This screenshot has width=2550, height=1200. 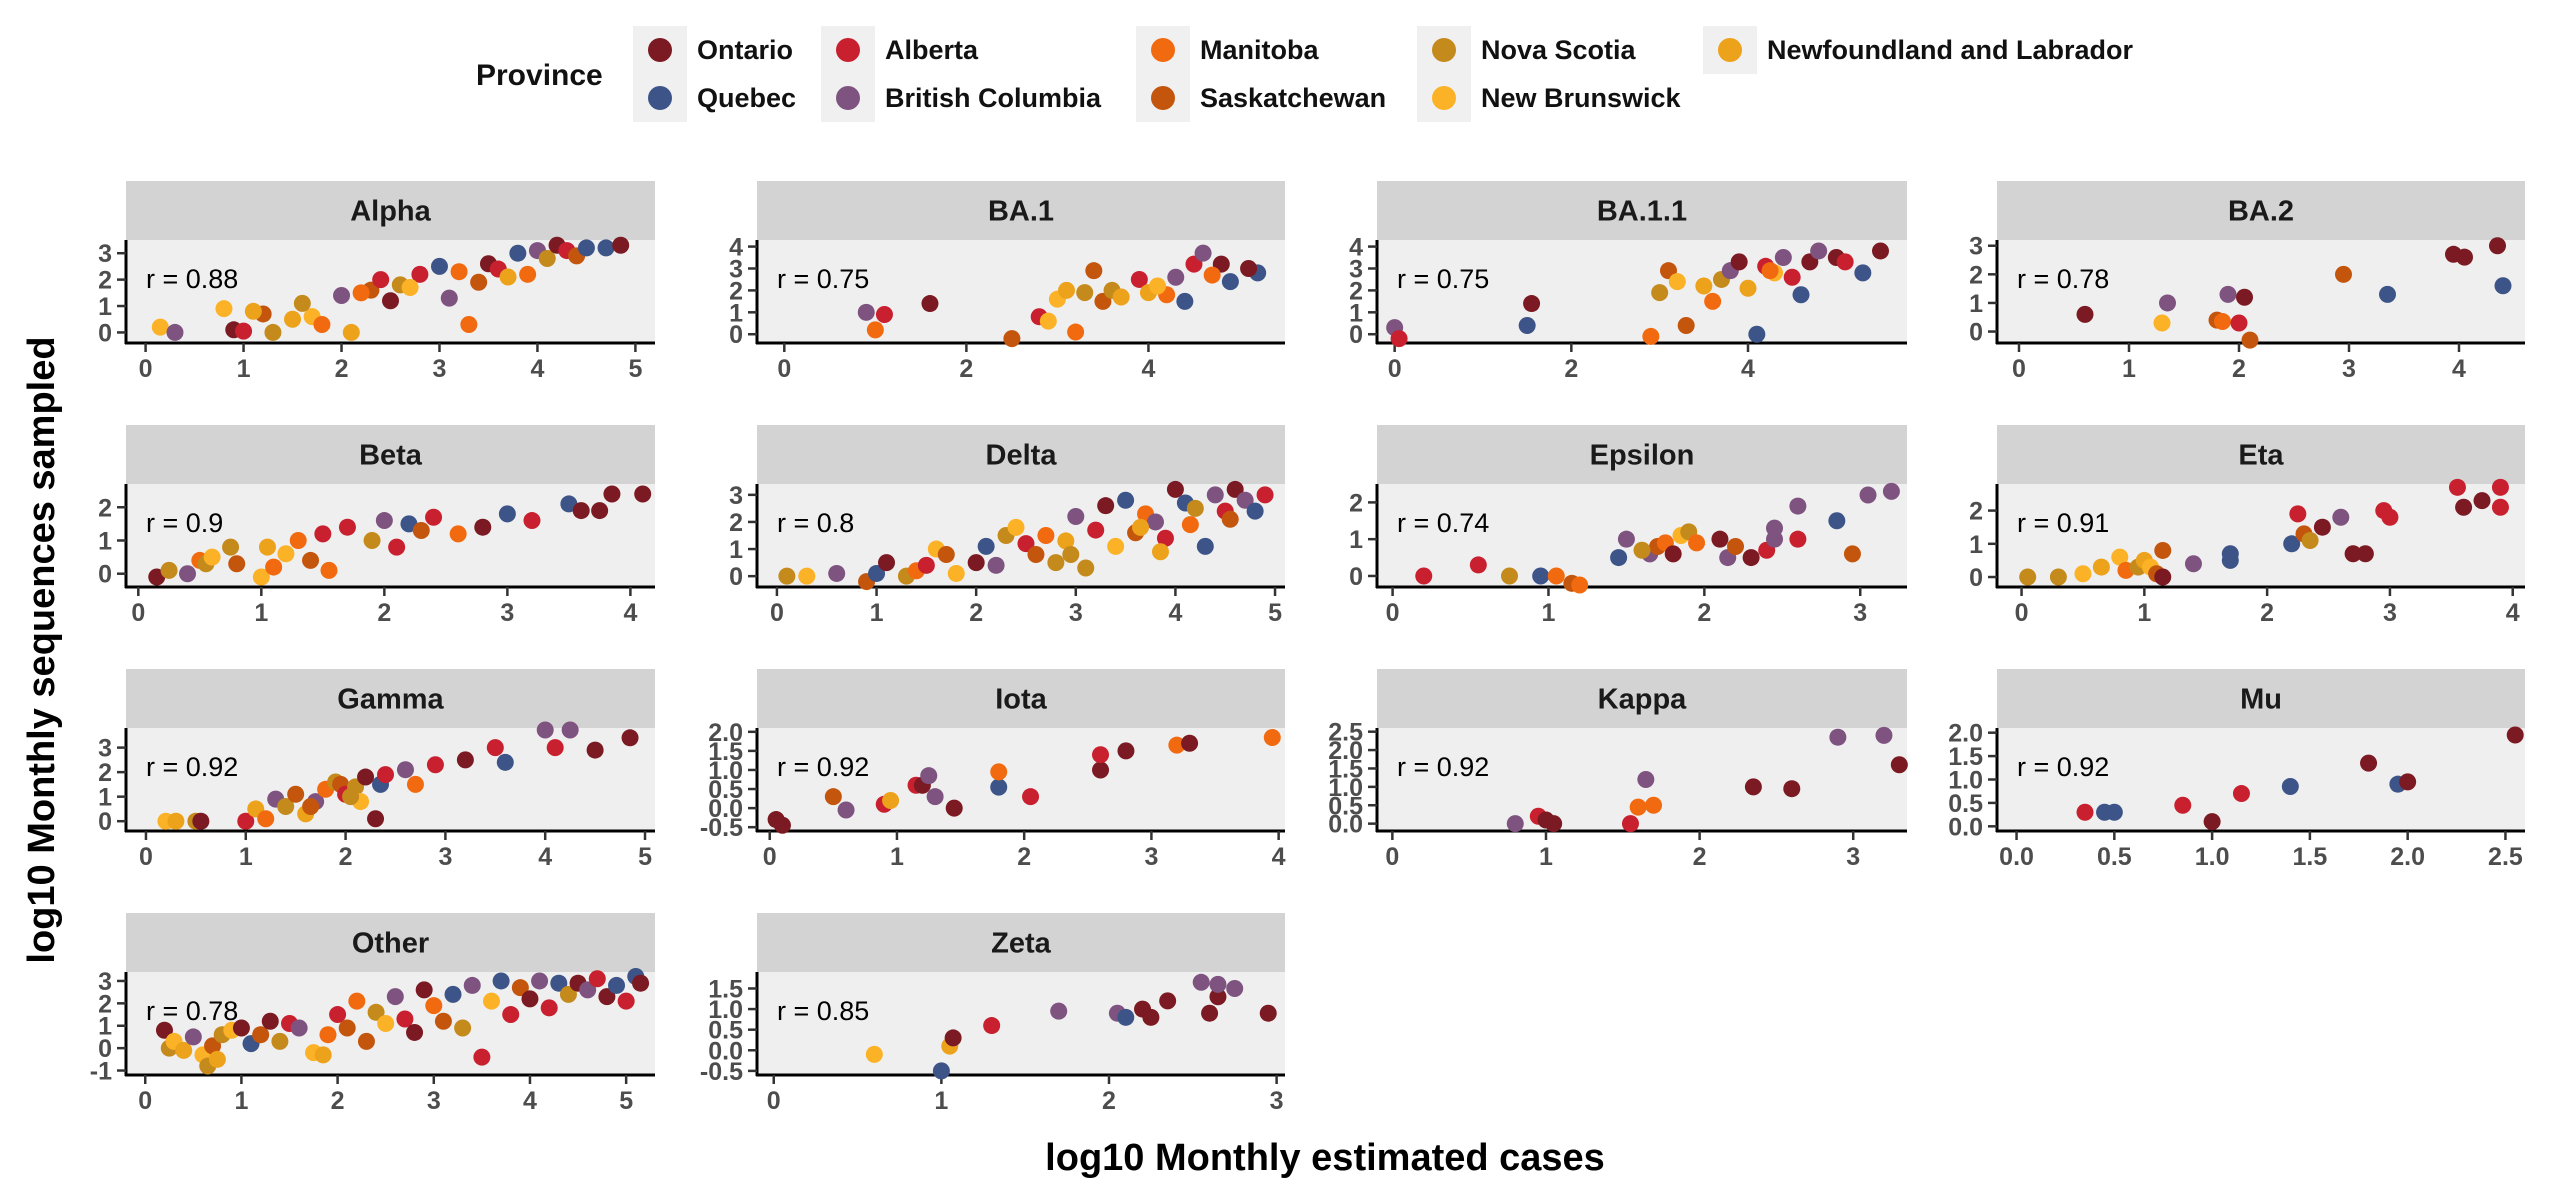 I want to click on y-tick-label: 2, so click(x=1976, y=512).